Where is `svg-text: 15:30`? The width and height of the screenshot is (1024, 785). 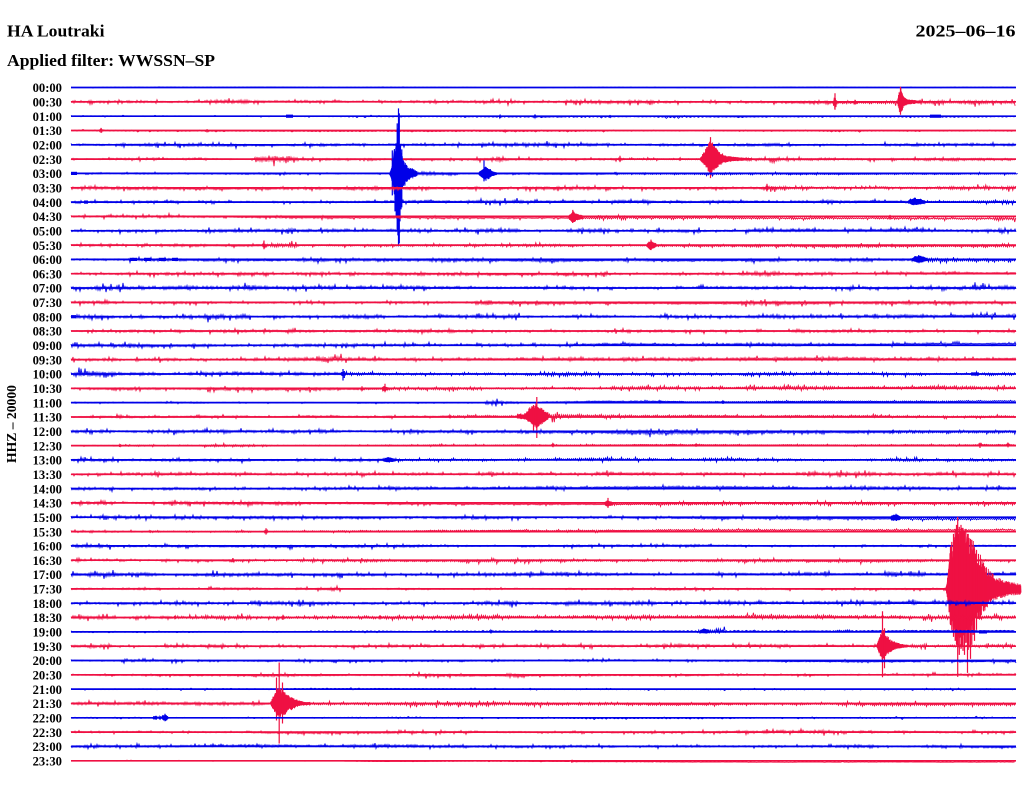 svg-text: 15:30 is located at coordinates (47, 532).